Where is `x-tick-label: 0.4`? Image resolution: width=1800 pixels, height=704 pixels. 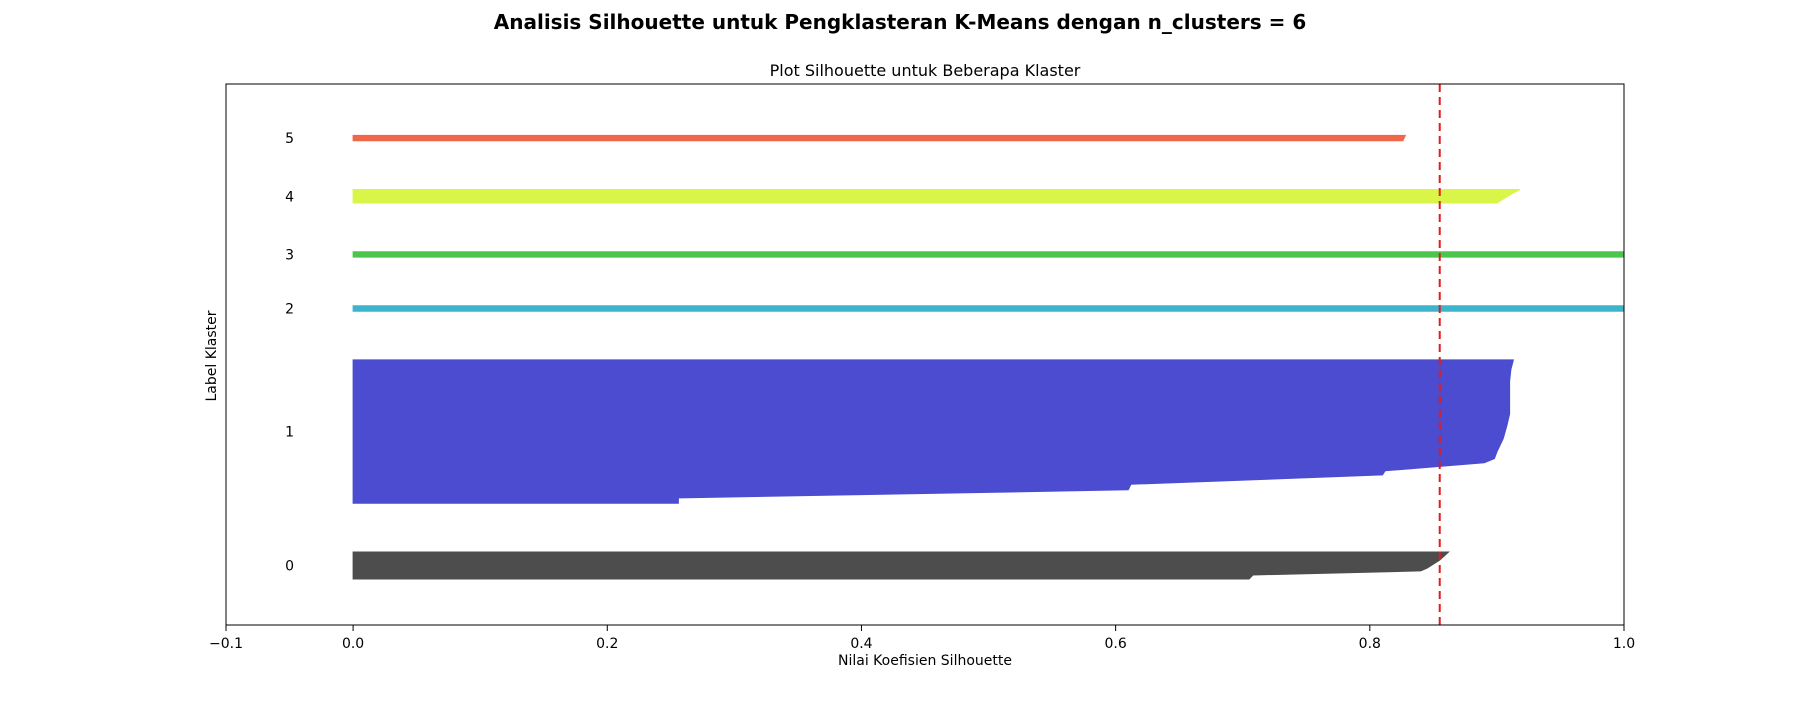 x-tick-label: 0.4 is located at coordinates (861, 644).